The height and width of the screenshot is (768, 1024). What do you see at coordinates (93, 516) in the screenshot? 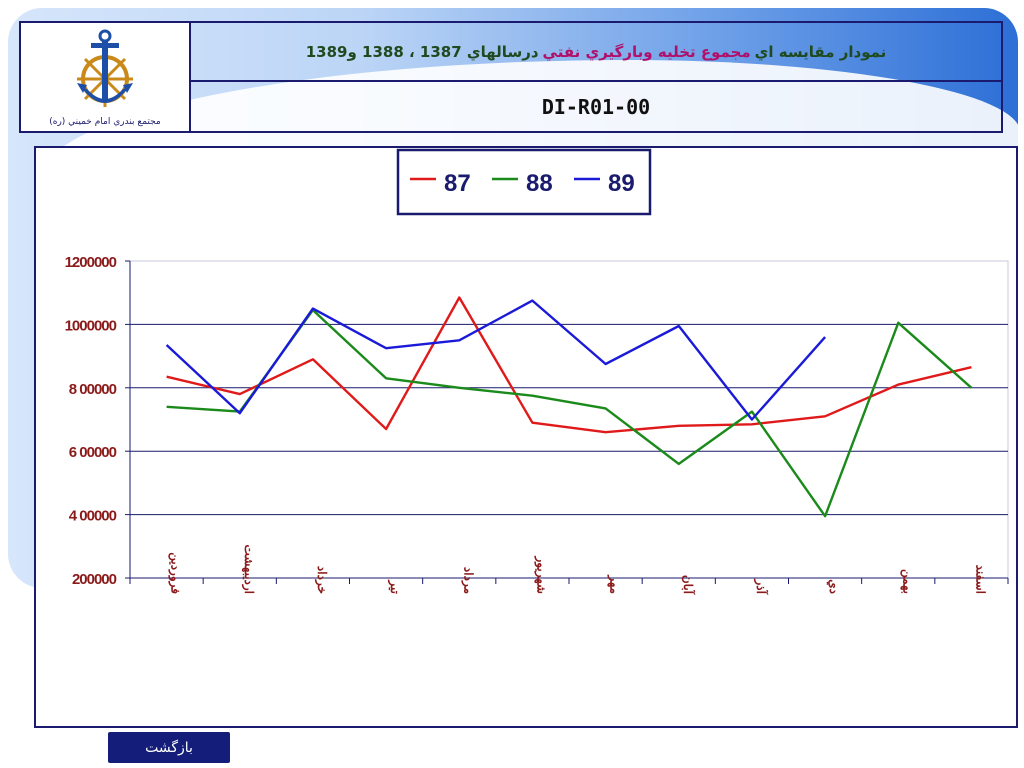
I see `y-tick-label: 4 00000` at bounding box center [93, 516].